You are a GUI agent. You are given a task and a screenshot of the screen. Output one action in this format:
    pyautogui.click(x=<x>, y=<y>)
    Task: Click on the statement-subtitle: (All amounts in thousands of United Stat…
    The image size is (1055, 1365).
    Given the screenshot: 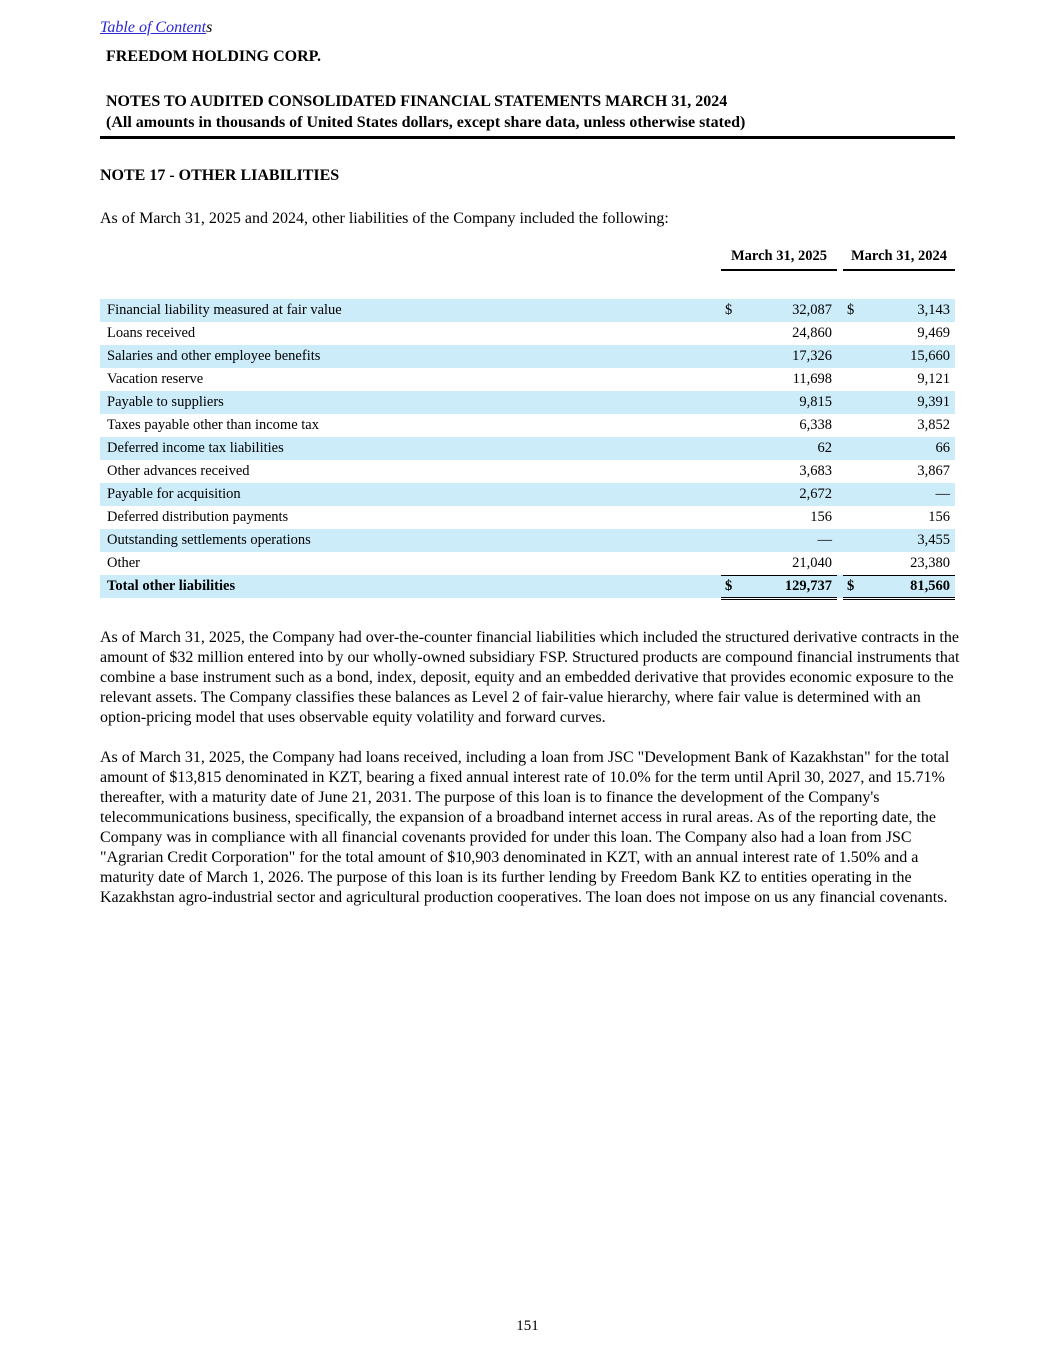 What is the action you would take?
    pyautogui.click(x=426, y=122)
    